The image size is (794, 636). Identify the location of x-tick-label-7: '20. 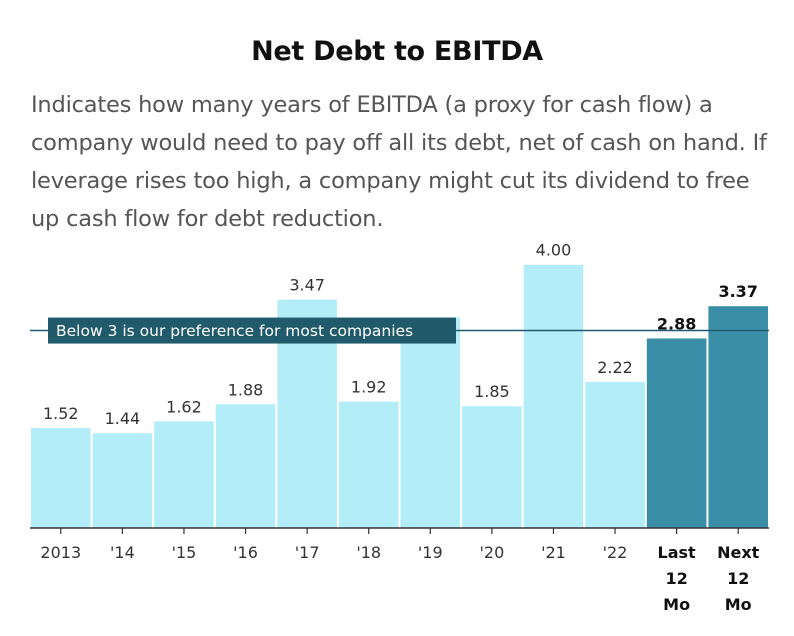
(491, 552).